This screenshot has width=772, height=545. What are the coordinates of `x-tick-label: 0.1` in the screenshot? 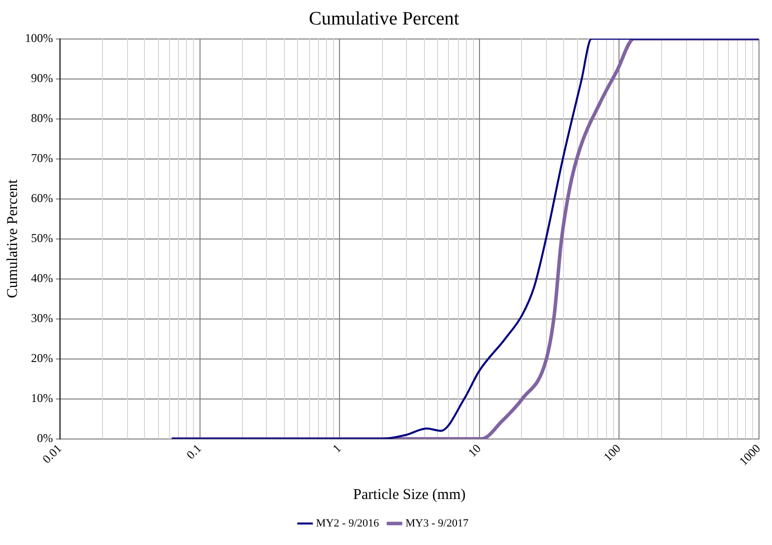 It's located at (194, 451).